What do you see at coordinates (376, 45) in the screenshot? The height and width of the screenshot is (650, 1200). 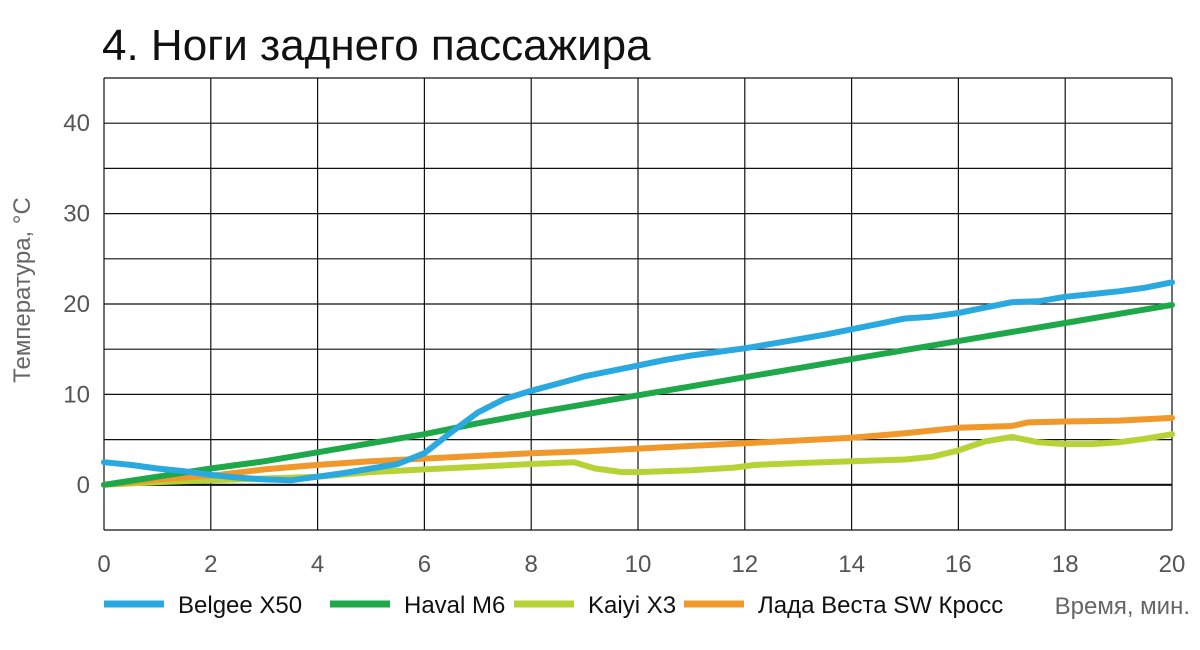 I see `chart-title: 4. Ноги заднего пассажира` at bounding box center [376, 45].